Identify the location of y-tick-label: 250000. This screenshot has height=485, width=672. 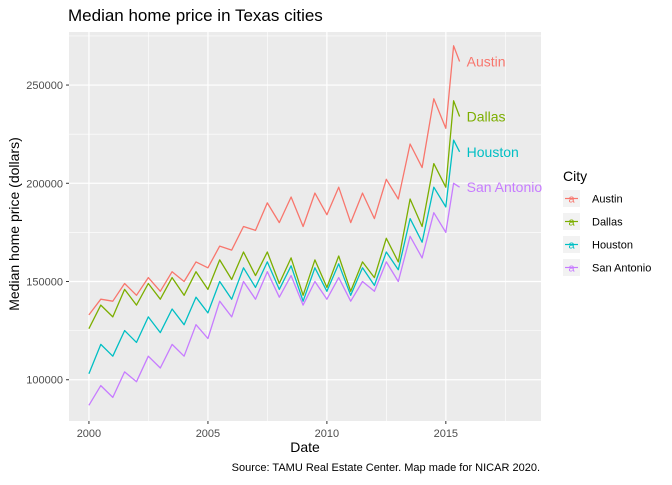
(44, 86).